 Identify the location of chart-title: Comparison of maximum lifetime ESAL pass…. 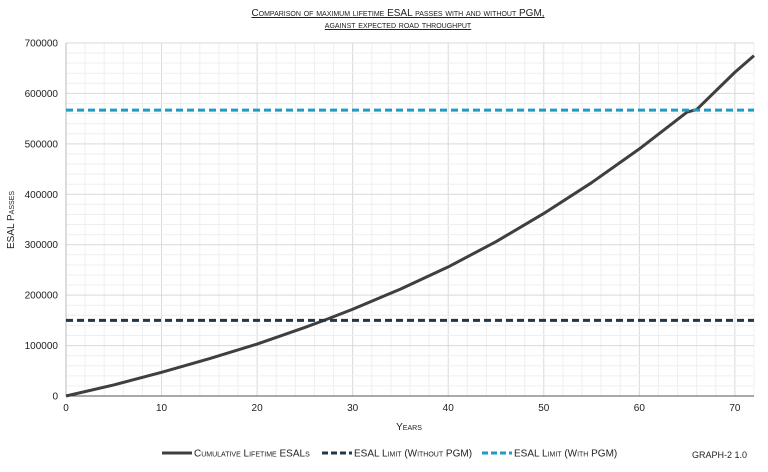
(397, 19).